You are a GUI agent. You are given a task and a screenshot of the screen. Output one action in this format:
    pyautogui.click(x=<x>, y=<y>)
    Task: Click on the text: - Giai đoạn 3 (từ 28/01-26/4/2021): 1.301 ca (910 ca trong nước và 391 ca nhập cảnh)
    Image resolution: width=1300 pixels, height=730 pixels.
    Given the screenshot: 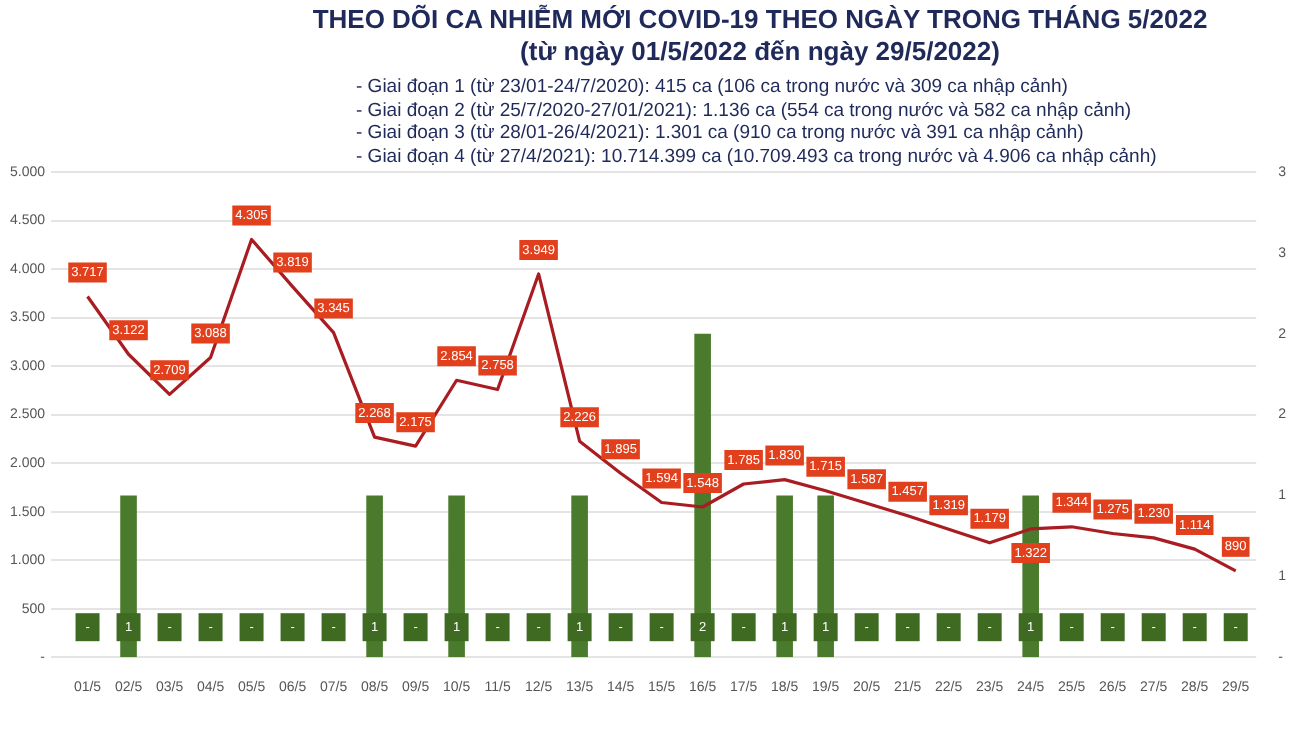 What is the action you would take?
    pyautogui.click(x=721, y=133)
    